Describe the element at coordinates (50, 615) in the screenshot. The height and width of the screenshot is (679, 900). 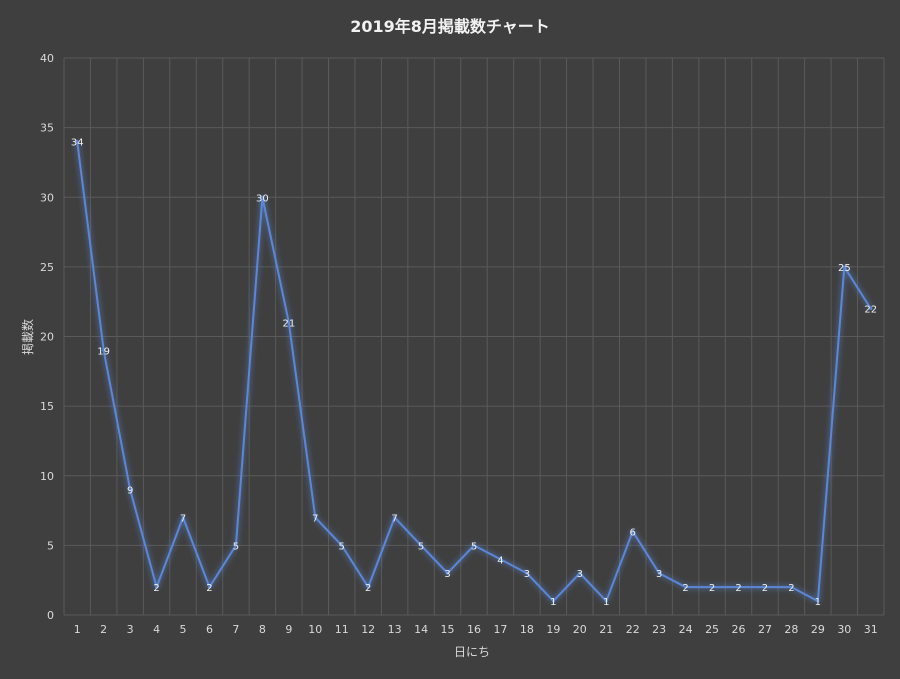
I see `y-tick-label: 0` at that location.